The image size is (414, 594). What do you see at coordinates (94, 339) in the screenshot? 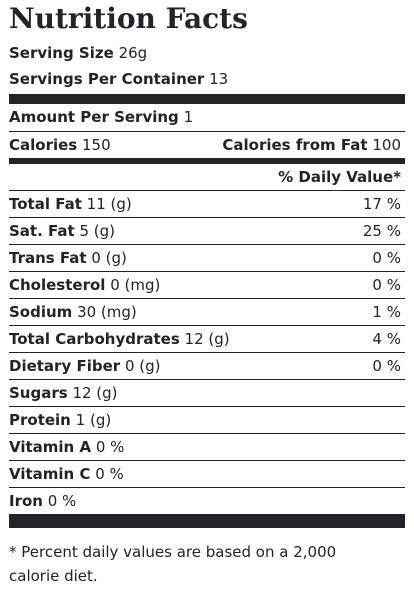
I see `nutrient-label: Total Carbohydrates` at bounding box center [94, 339].